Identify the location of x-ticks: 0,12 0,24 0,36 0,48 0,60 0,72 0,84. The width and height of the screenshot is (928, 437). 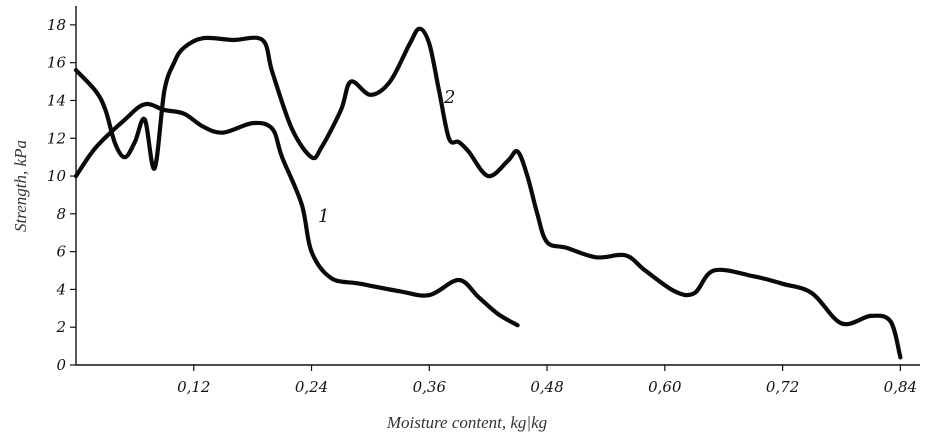
(547, 380).